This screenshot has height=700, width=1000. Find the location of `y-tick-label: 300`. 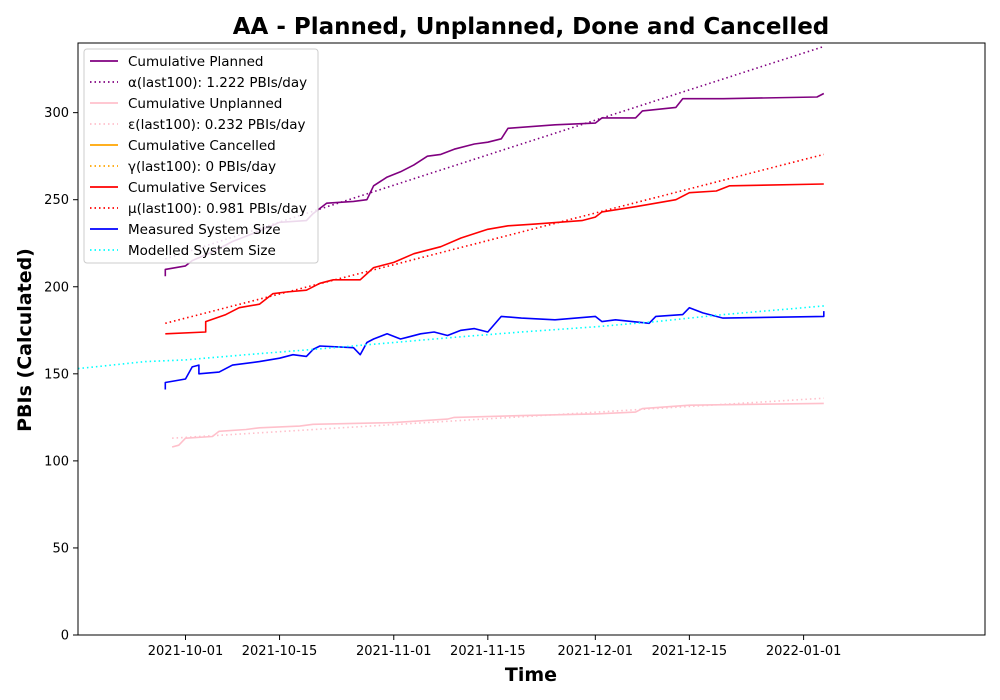

y-tick-label: 300 is located at coordinates (56, 113).